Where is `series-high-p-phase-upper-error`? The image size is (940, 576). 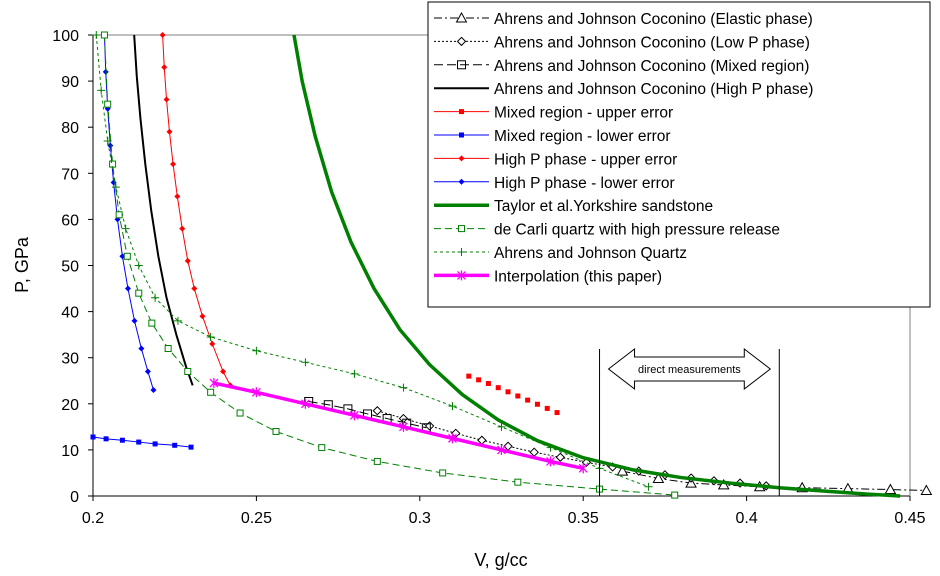
series-high-p-phase-upper-error is located at coordinates (196, 210).